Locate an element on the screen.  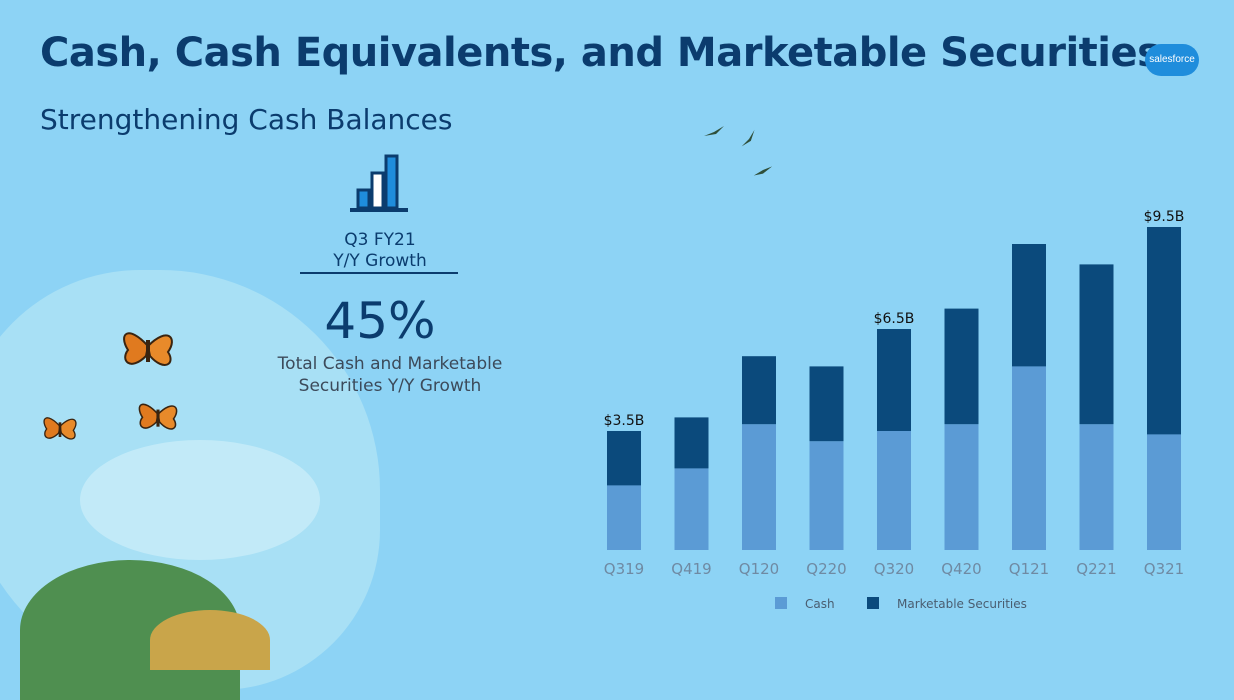
kpi-period-line2: Y/Y Growth is located at coordinates (380, 261).